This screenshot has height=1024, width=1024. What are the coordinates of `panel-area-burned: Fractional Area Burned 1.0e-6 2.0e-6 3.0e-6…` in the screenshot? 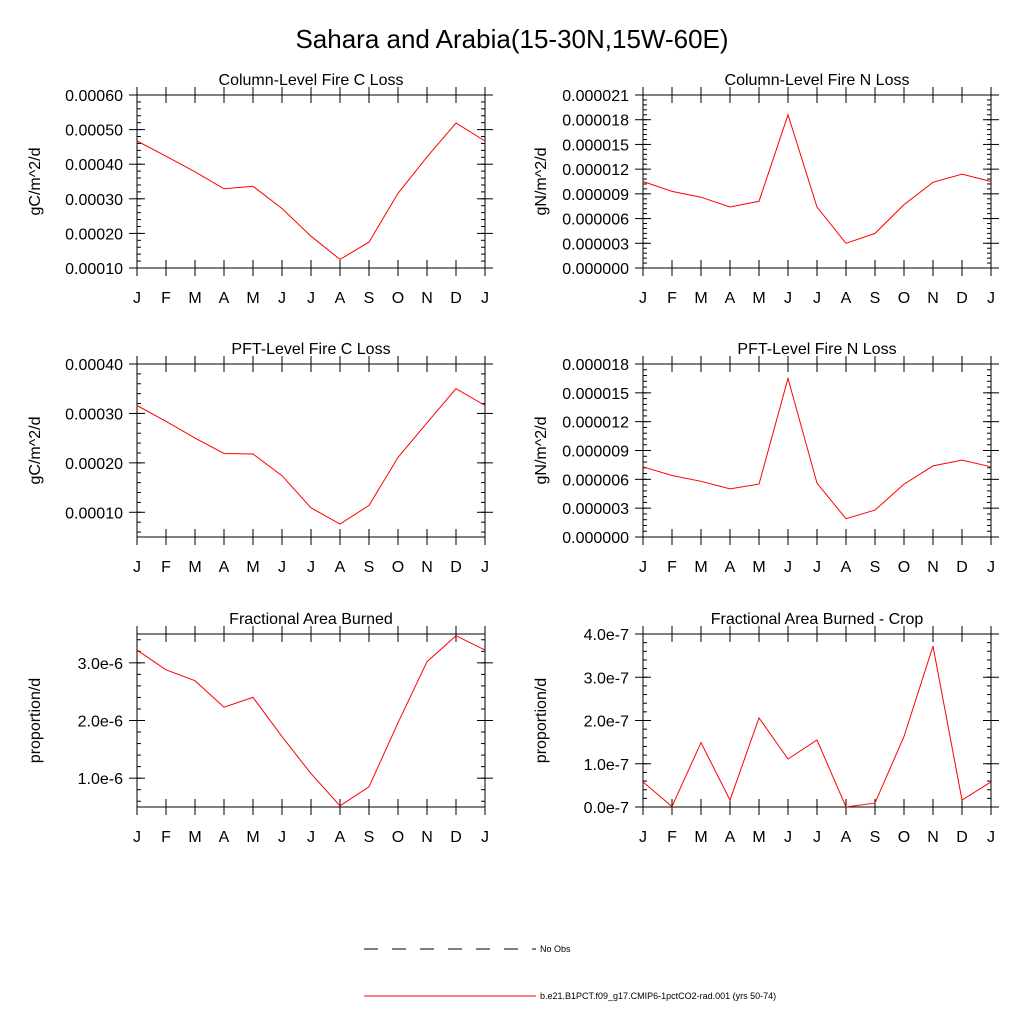 It's located at (260, 728).